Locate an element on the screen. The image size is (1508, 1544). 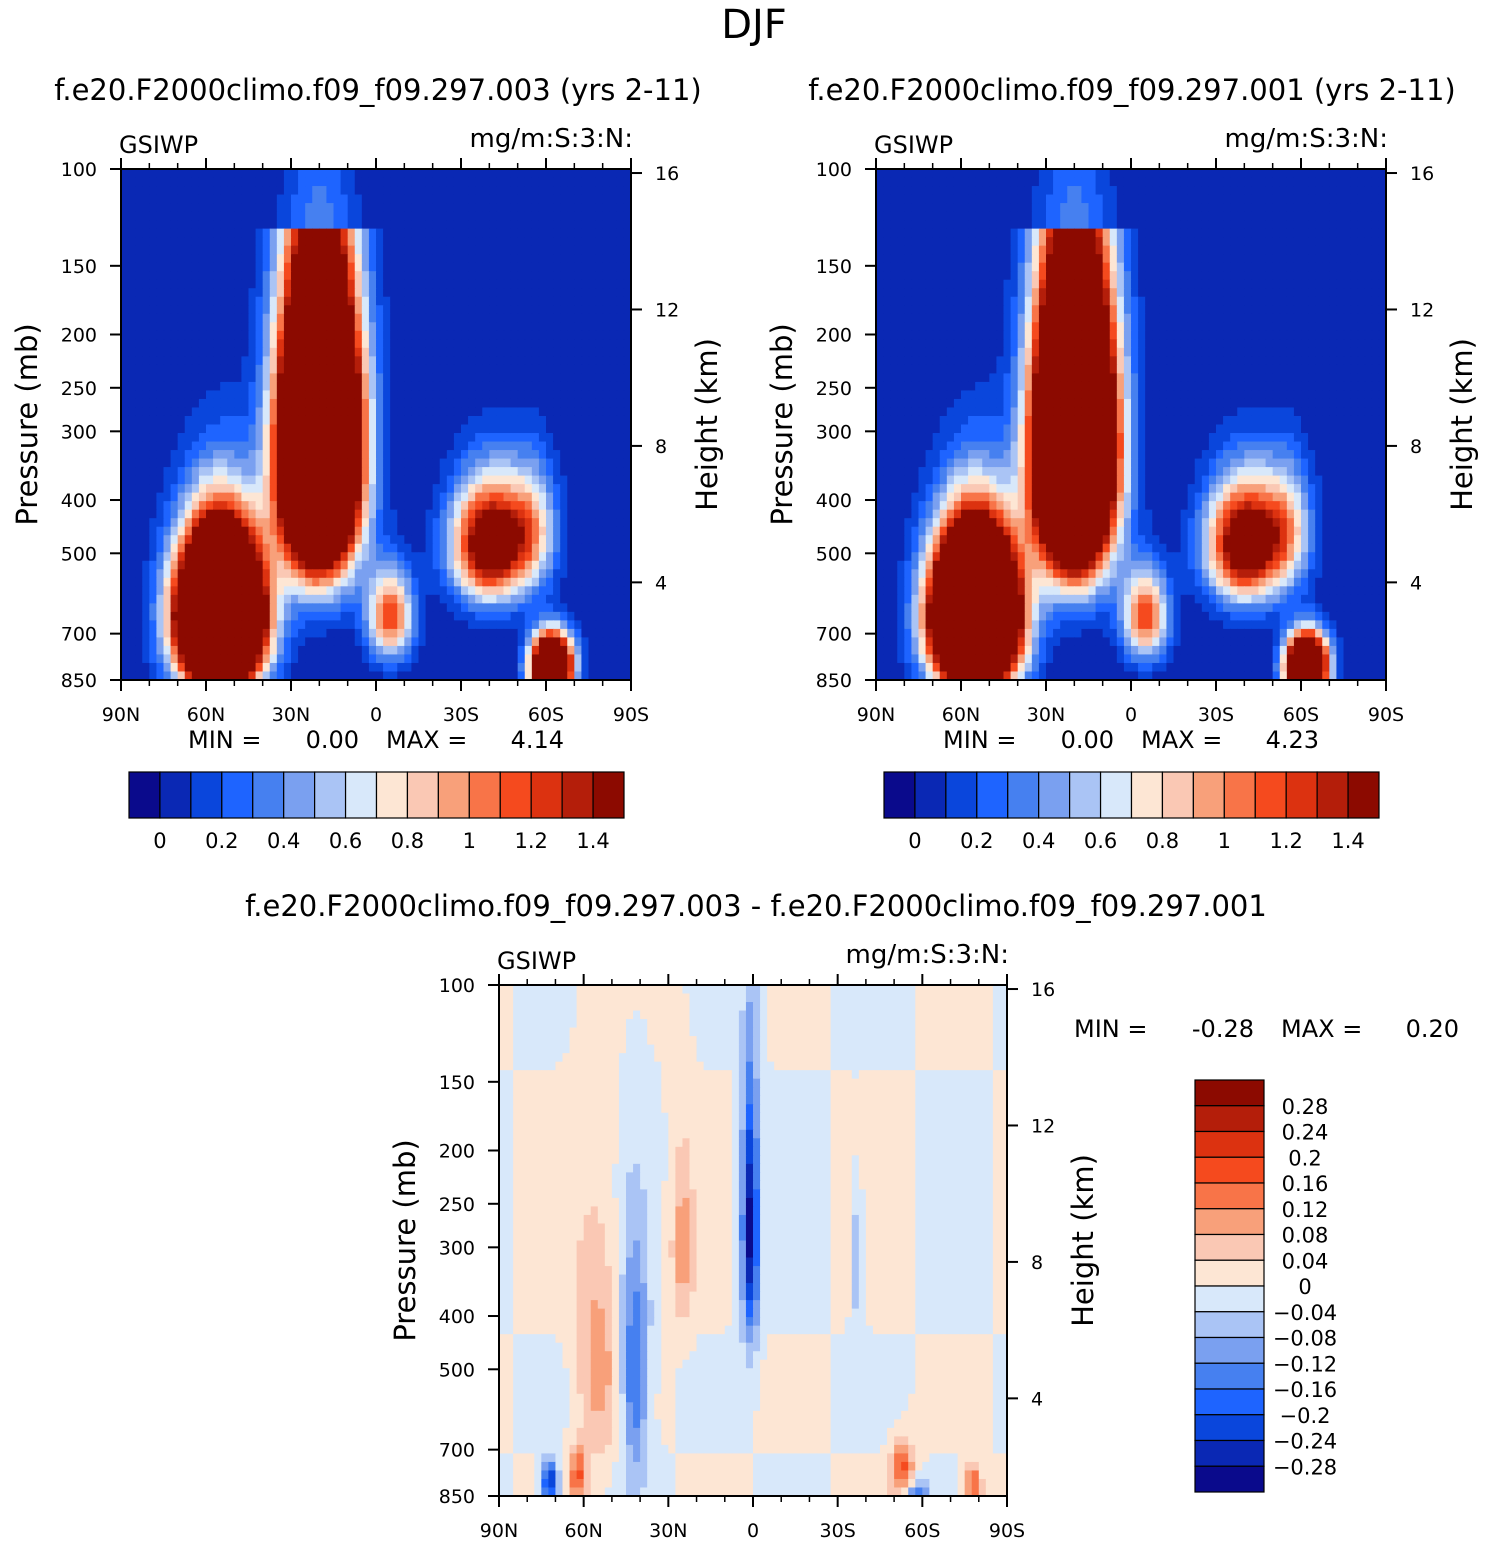
y2-tick-label: 4 is located at coordinates (661, 583).